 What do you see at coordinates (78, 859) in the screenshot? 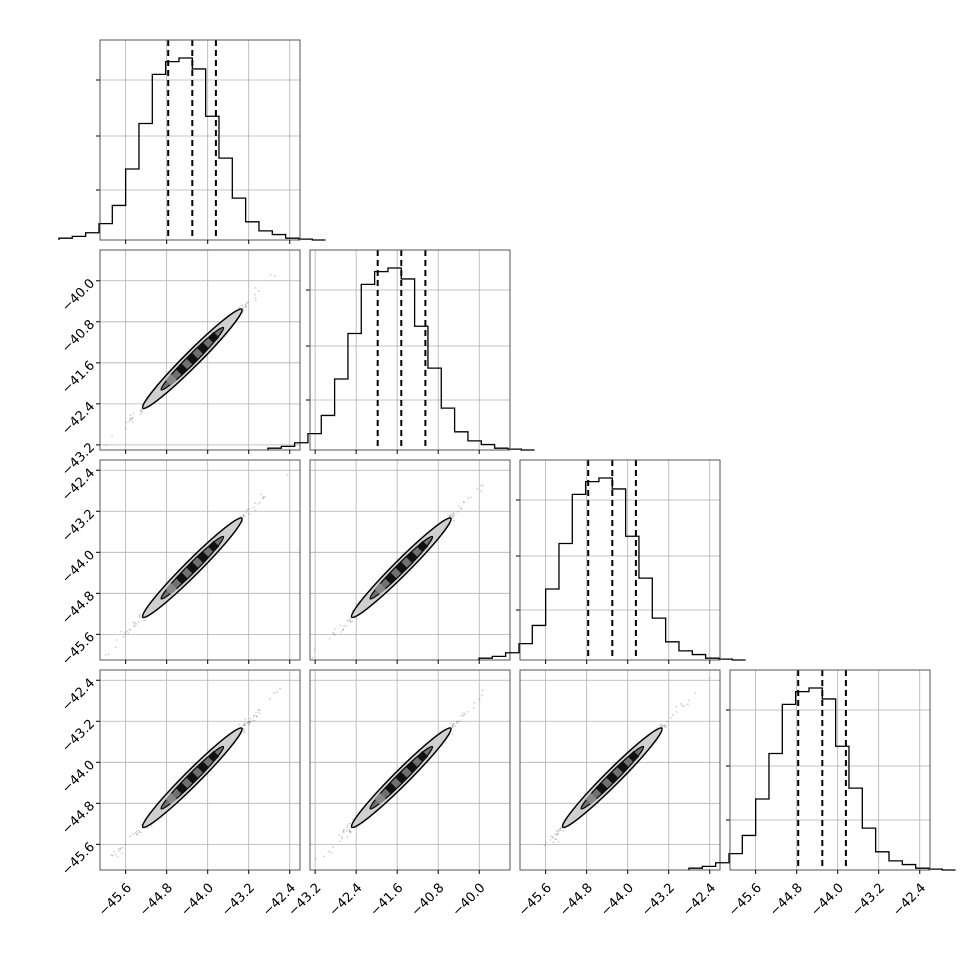
I see `y-tick-label: −45.6` at bounding box center [78, 859].